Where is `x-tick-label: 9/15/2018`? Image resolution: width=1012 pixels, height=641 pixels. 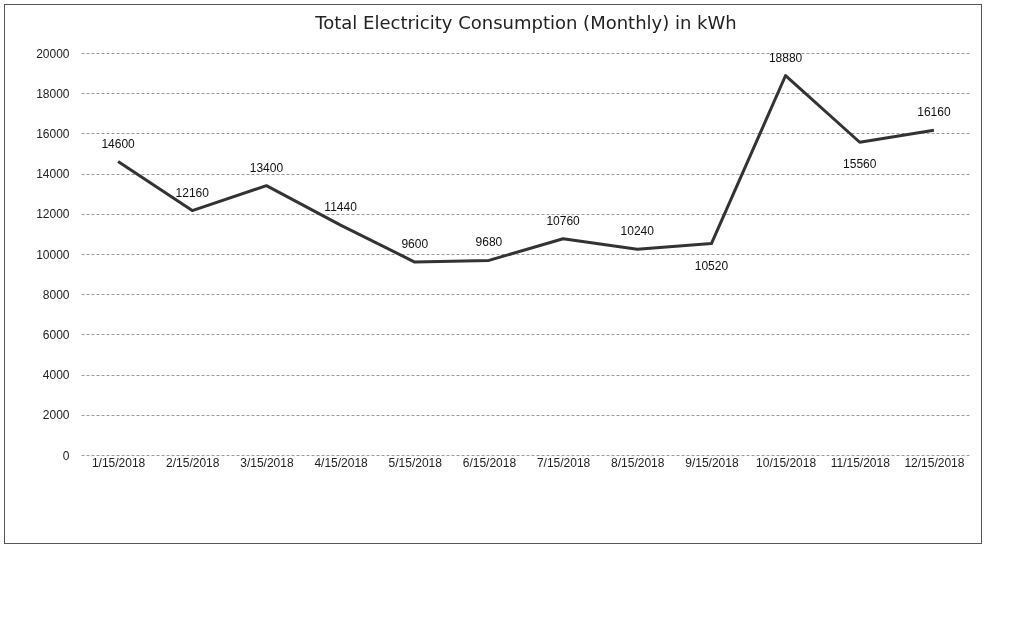
x-tick-label: 9/15/2018 is located at coordinates (712, 462).